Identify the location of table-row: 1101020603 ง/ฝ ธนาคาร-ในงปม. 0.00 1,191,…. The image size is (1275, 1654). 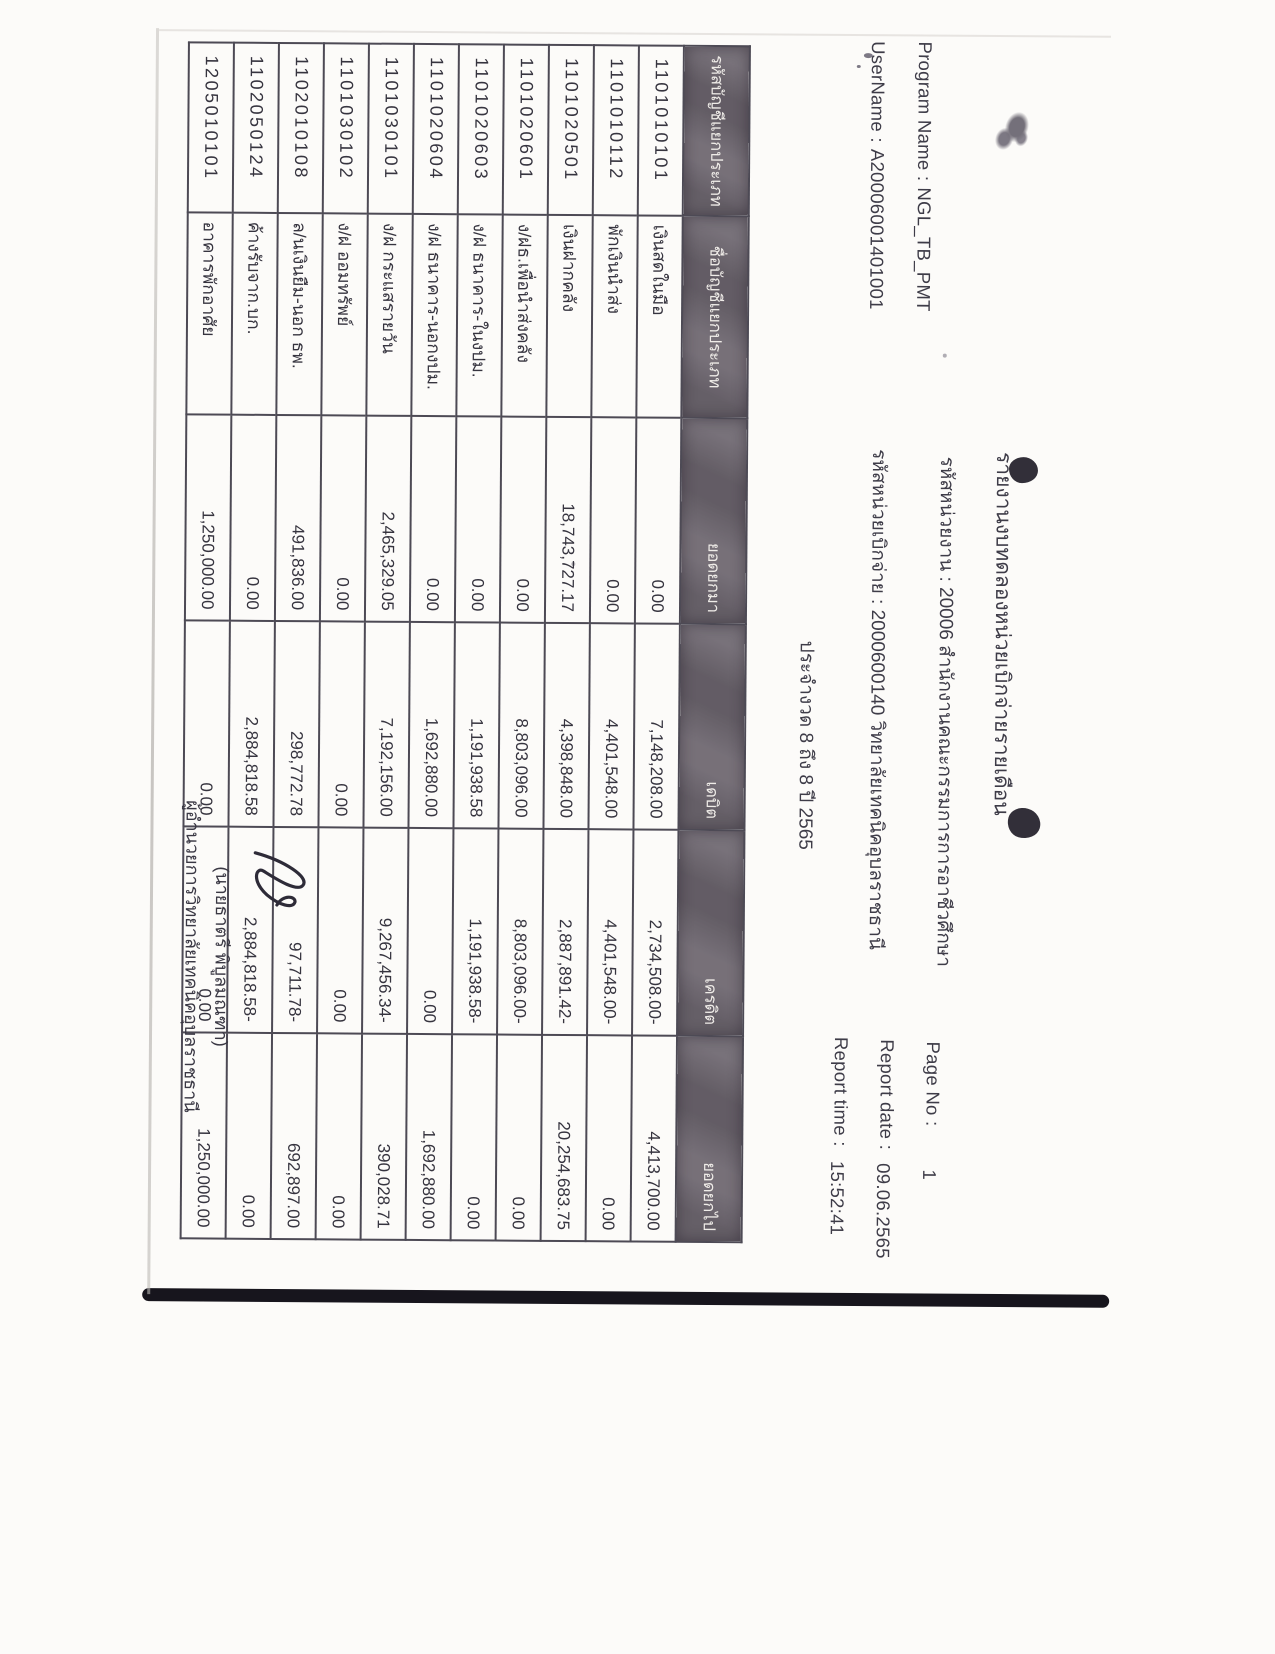
(477, 642).